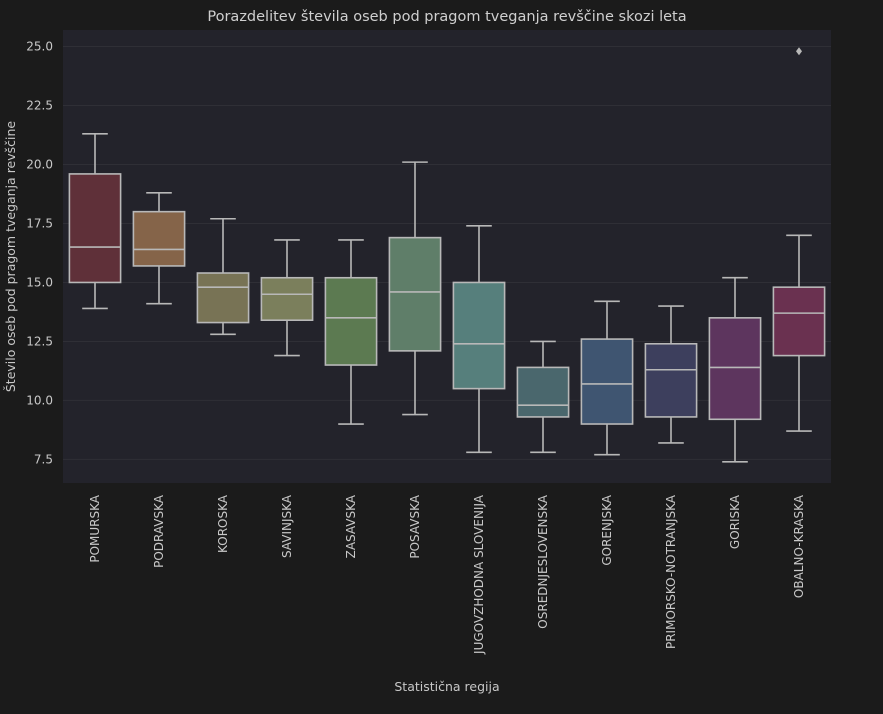  What do you see at coordinates (39, 282) in the screenshot?
I see `y-tick-label: 15.0` at bounding box center [39, 282].